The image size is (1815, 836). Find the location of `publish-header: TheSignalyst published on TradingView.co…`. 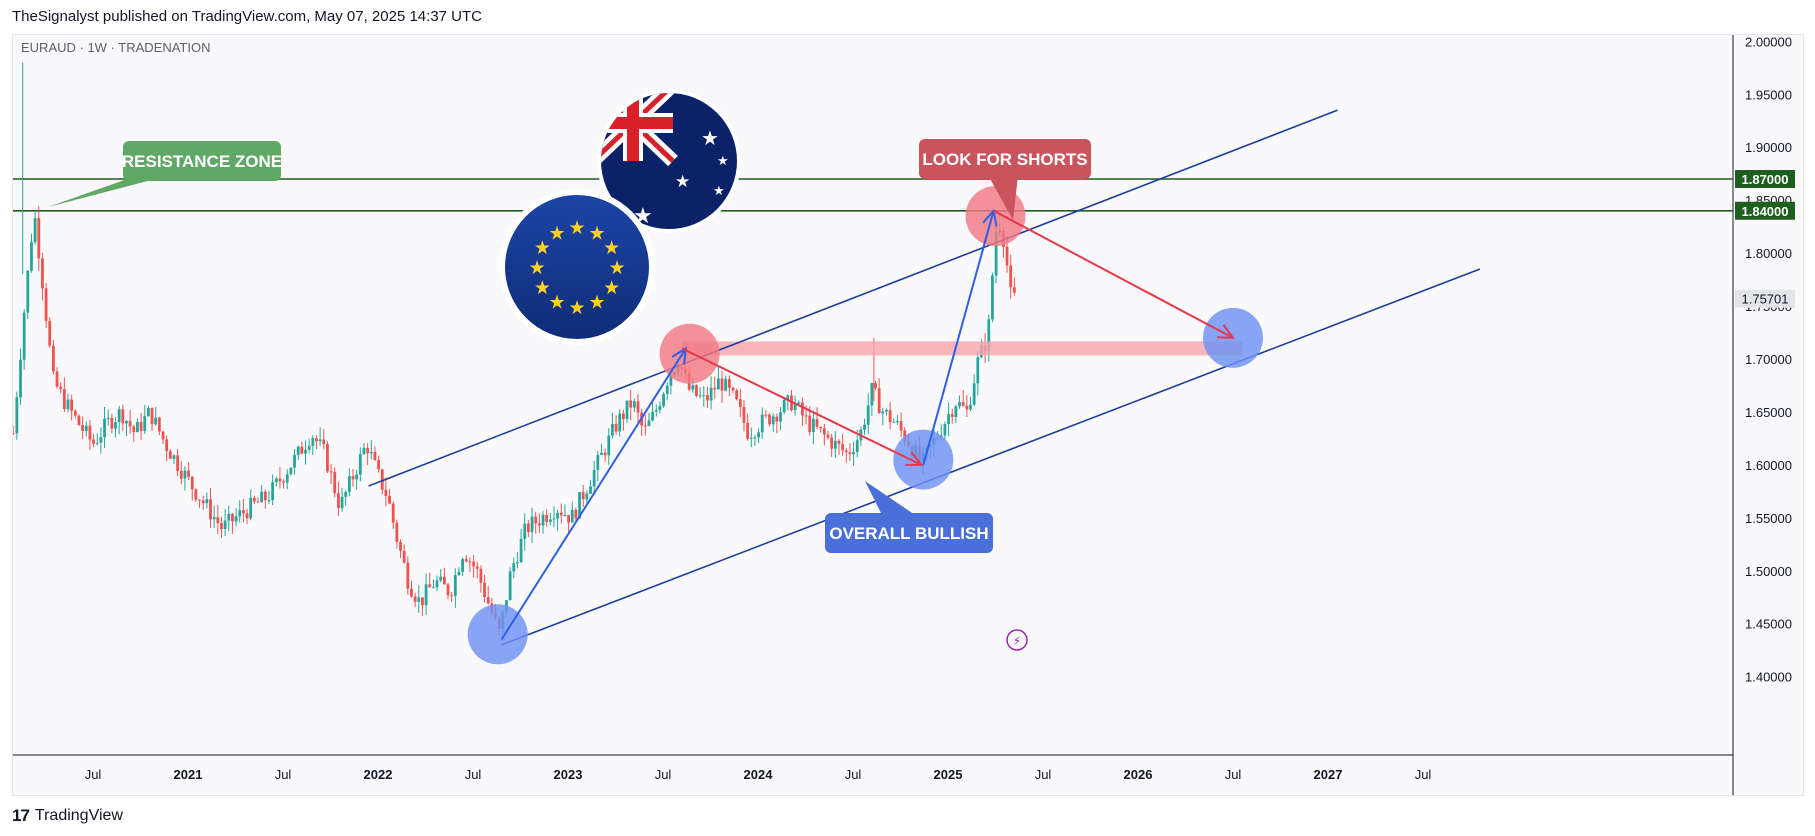

publish-header: TheSignalyst published on TradingView.co… is located at coordinates (247, 16).